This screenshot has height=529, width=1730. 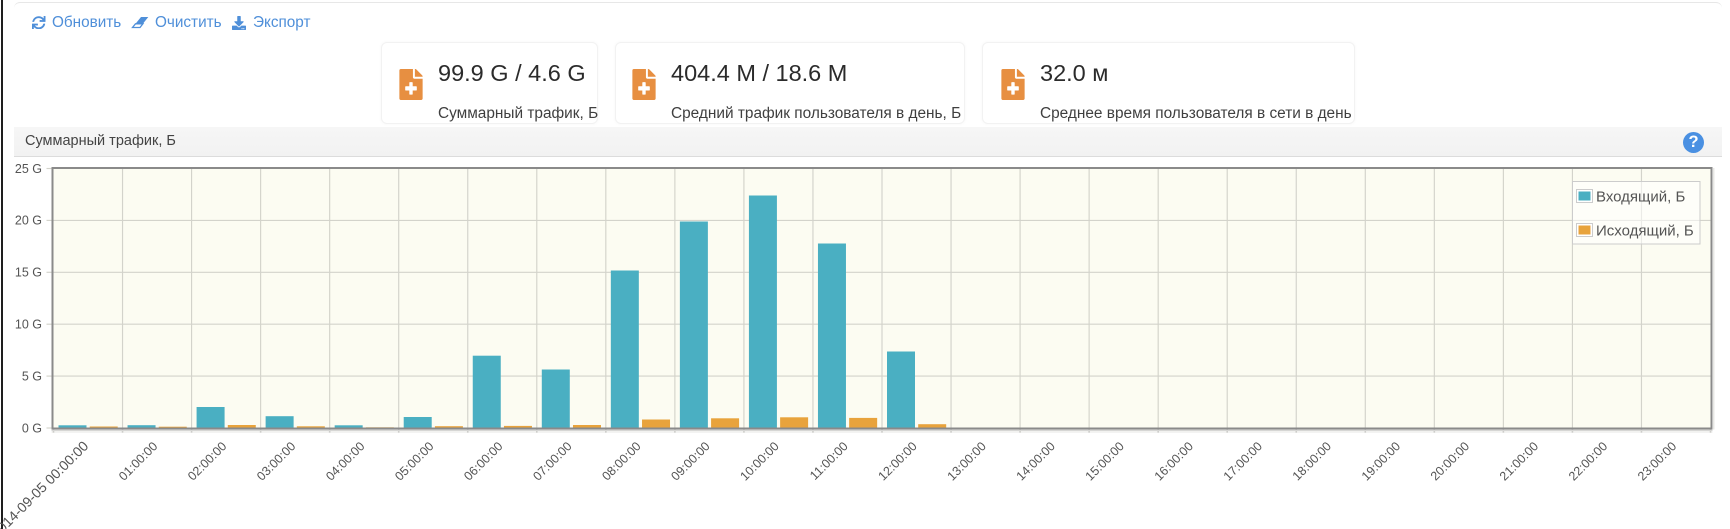 I want to click on svg-text: 01:00:00, so click(x=138, y=461).